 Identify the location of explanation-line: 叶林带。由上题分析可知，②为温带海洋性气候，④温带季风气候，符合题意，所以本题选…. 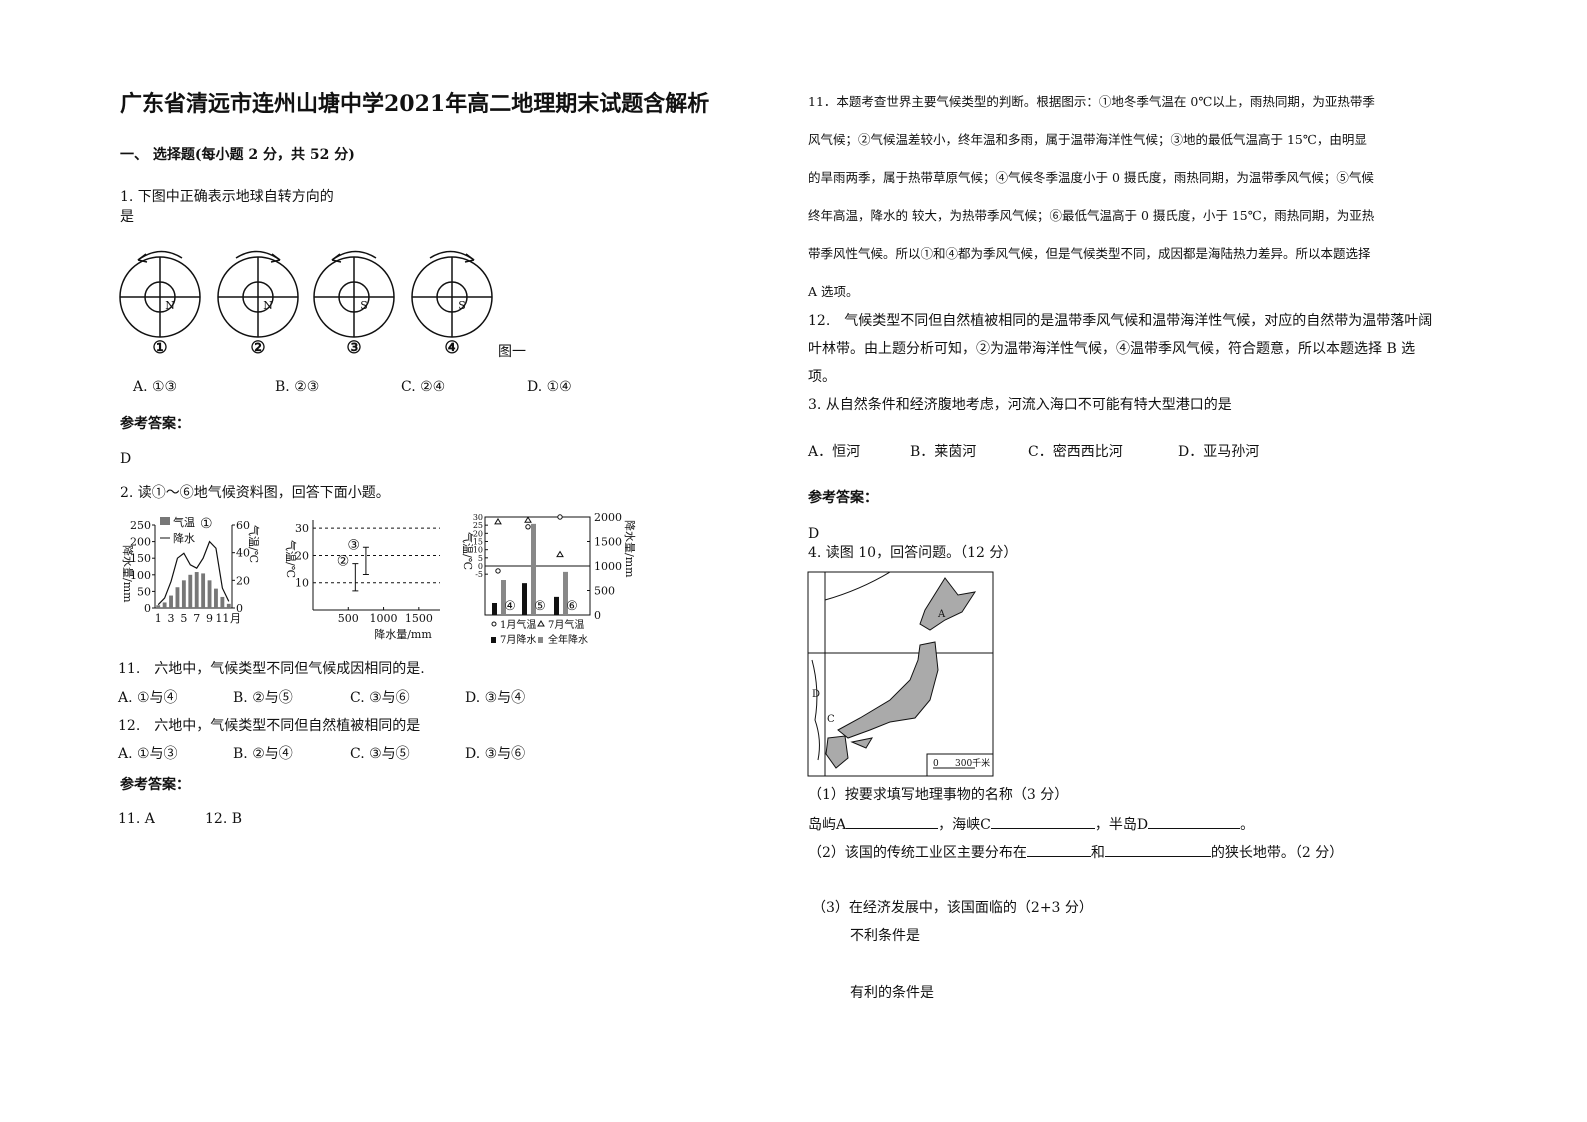
(1112, 349).